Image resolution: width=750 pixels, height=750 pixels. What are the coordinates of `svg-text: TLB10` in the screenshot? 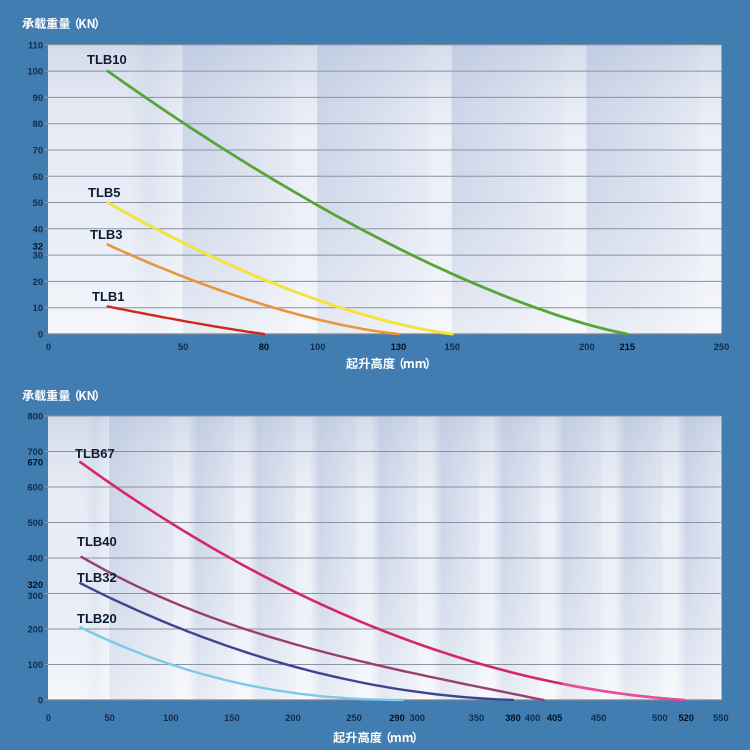 It's located at (107, 59).